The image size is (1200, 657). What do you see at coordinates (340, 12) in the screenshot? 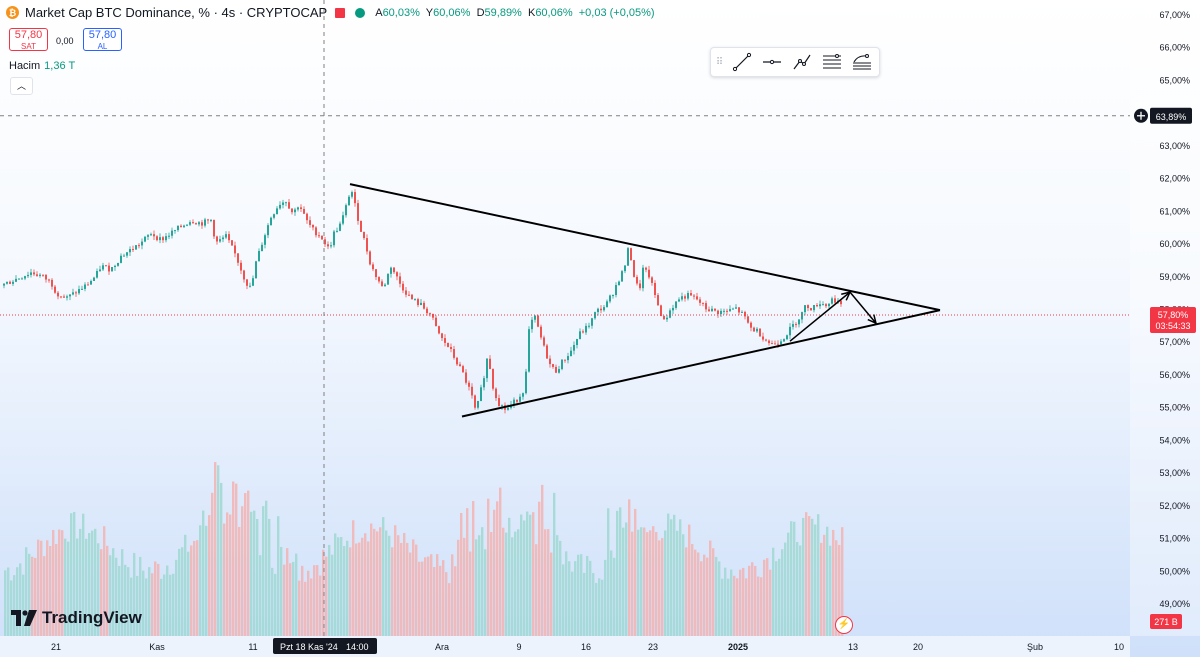
I see `flag-icon` at bounding box center [340, 12].